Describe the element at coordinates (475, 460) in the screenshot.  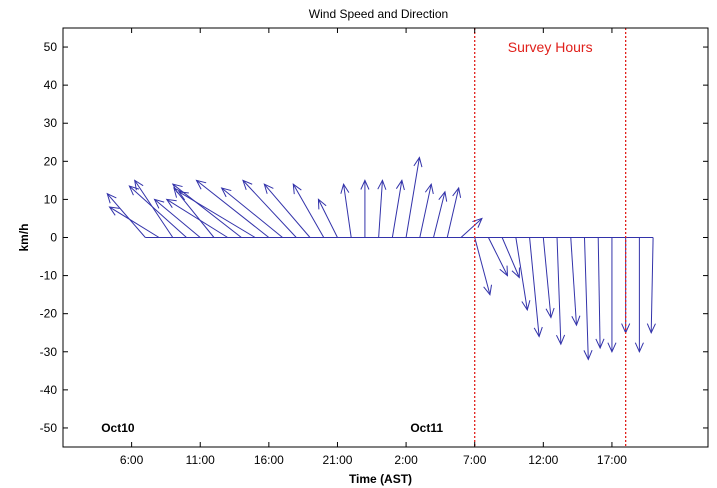
I see `x-tick-label: 7:00` at that location.